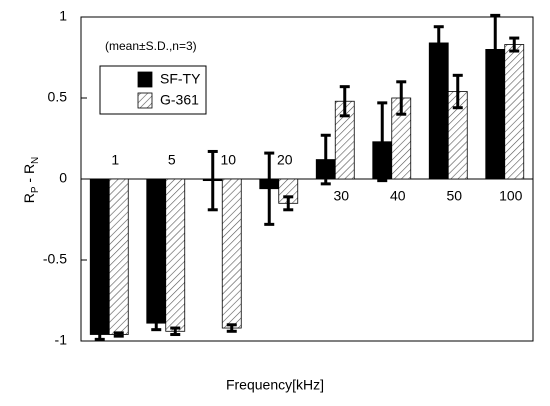 This screenshot has height=406, width=550. I want to click on x-tick-label: 1, so click(115, 160).